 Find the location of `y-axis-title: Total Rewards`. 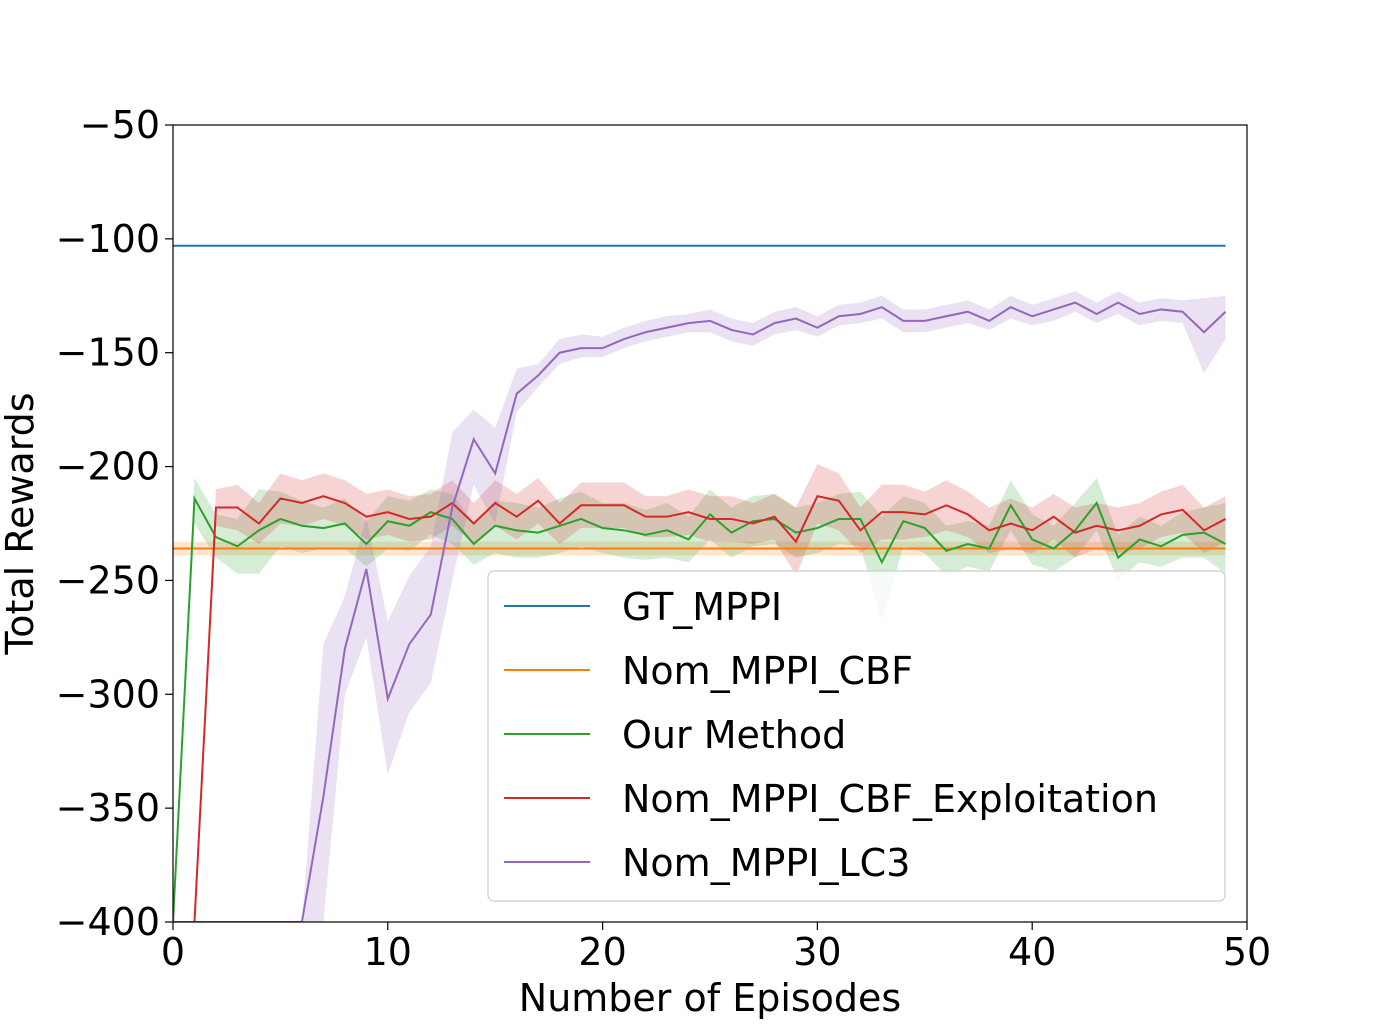

y-axis-title: Total Rewards is located at coordinates (21, 523).